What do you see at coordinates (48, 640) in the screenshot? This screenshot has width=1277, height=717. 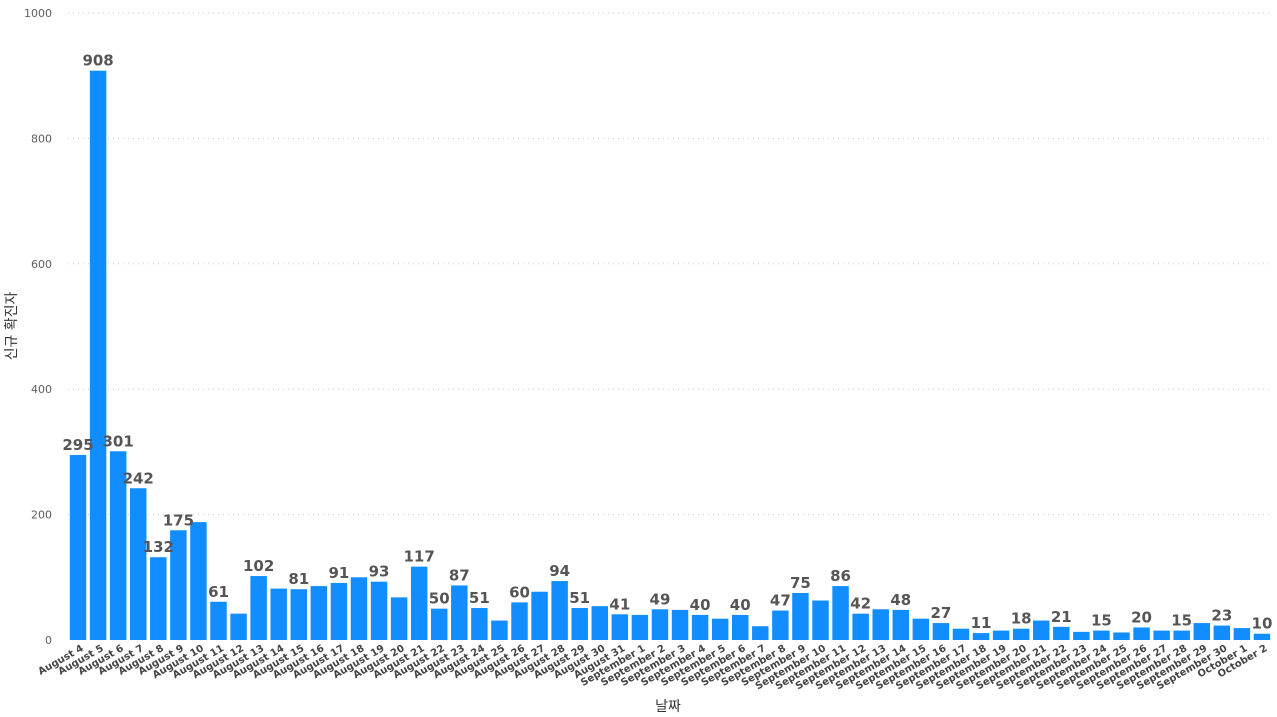 I see `y-tick-label: 0` at bounding box center [48, 640].